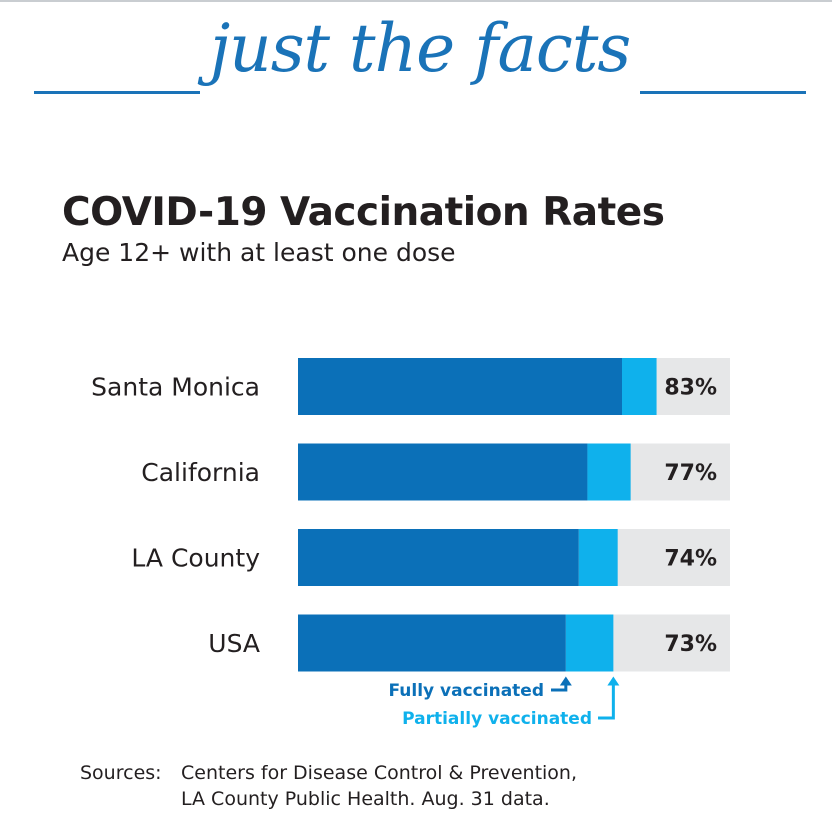 The width and height of the screenshot is (832, 838). Describe the element at coordinates (690, 559) in the screenshot. I see `data-label: 74%` at that location.